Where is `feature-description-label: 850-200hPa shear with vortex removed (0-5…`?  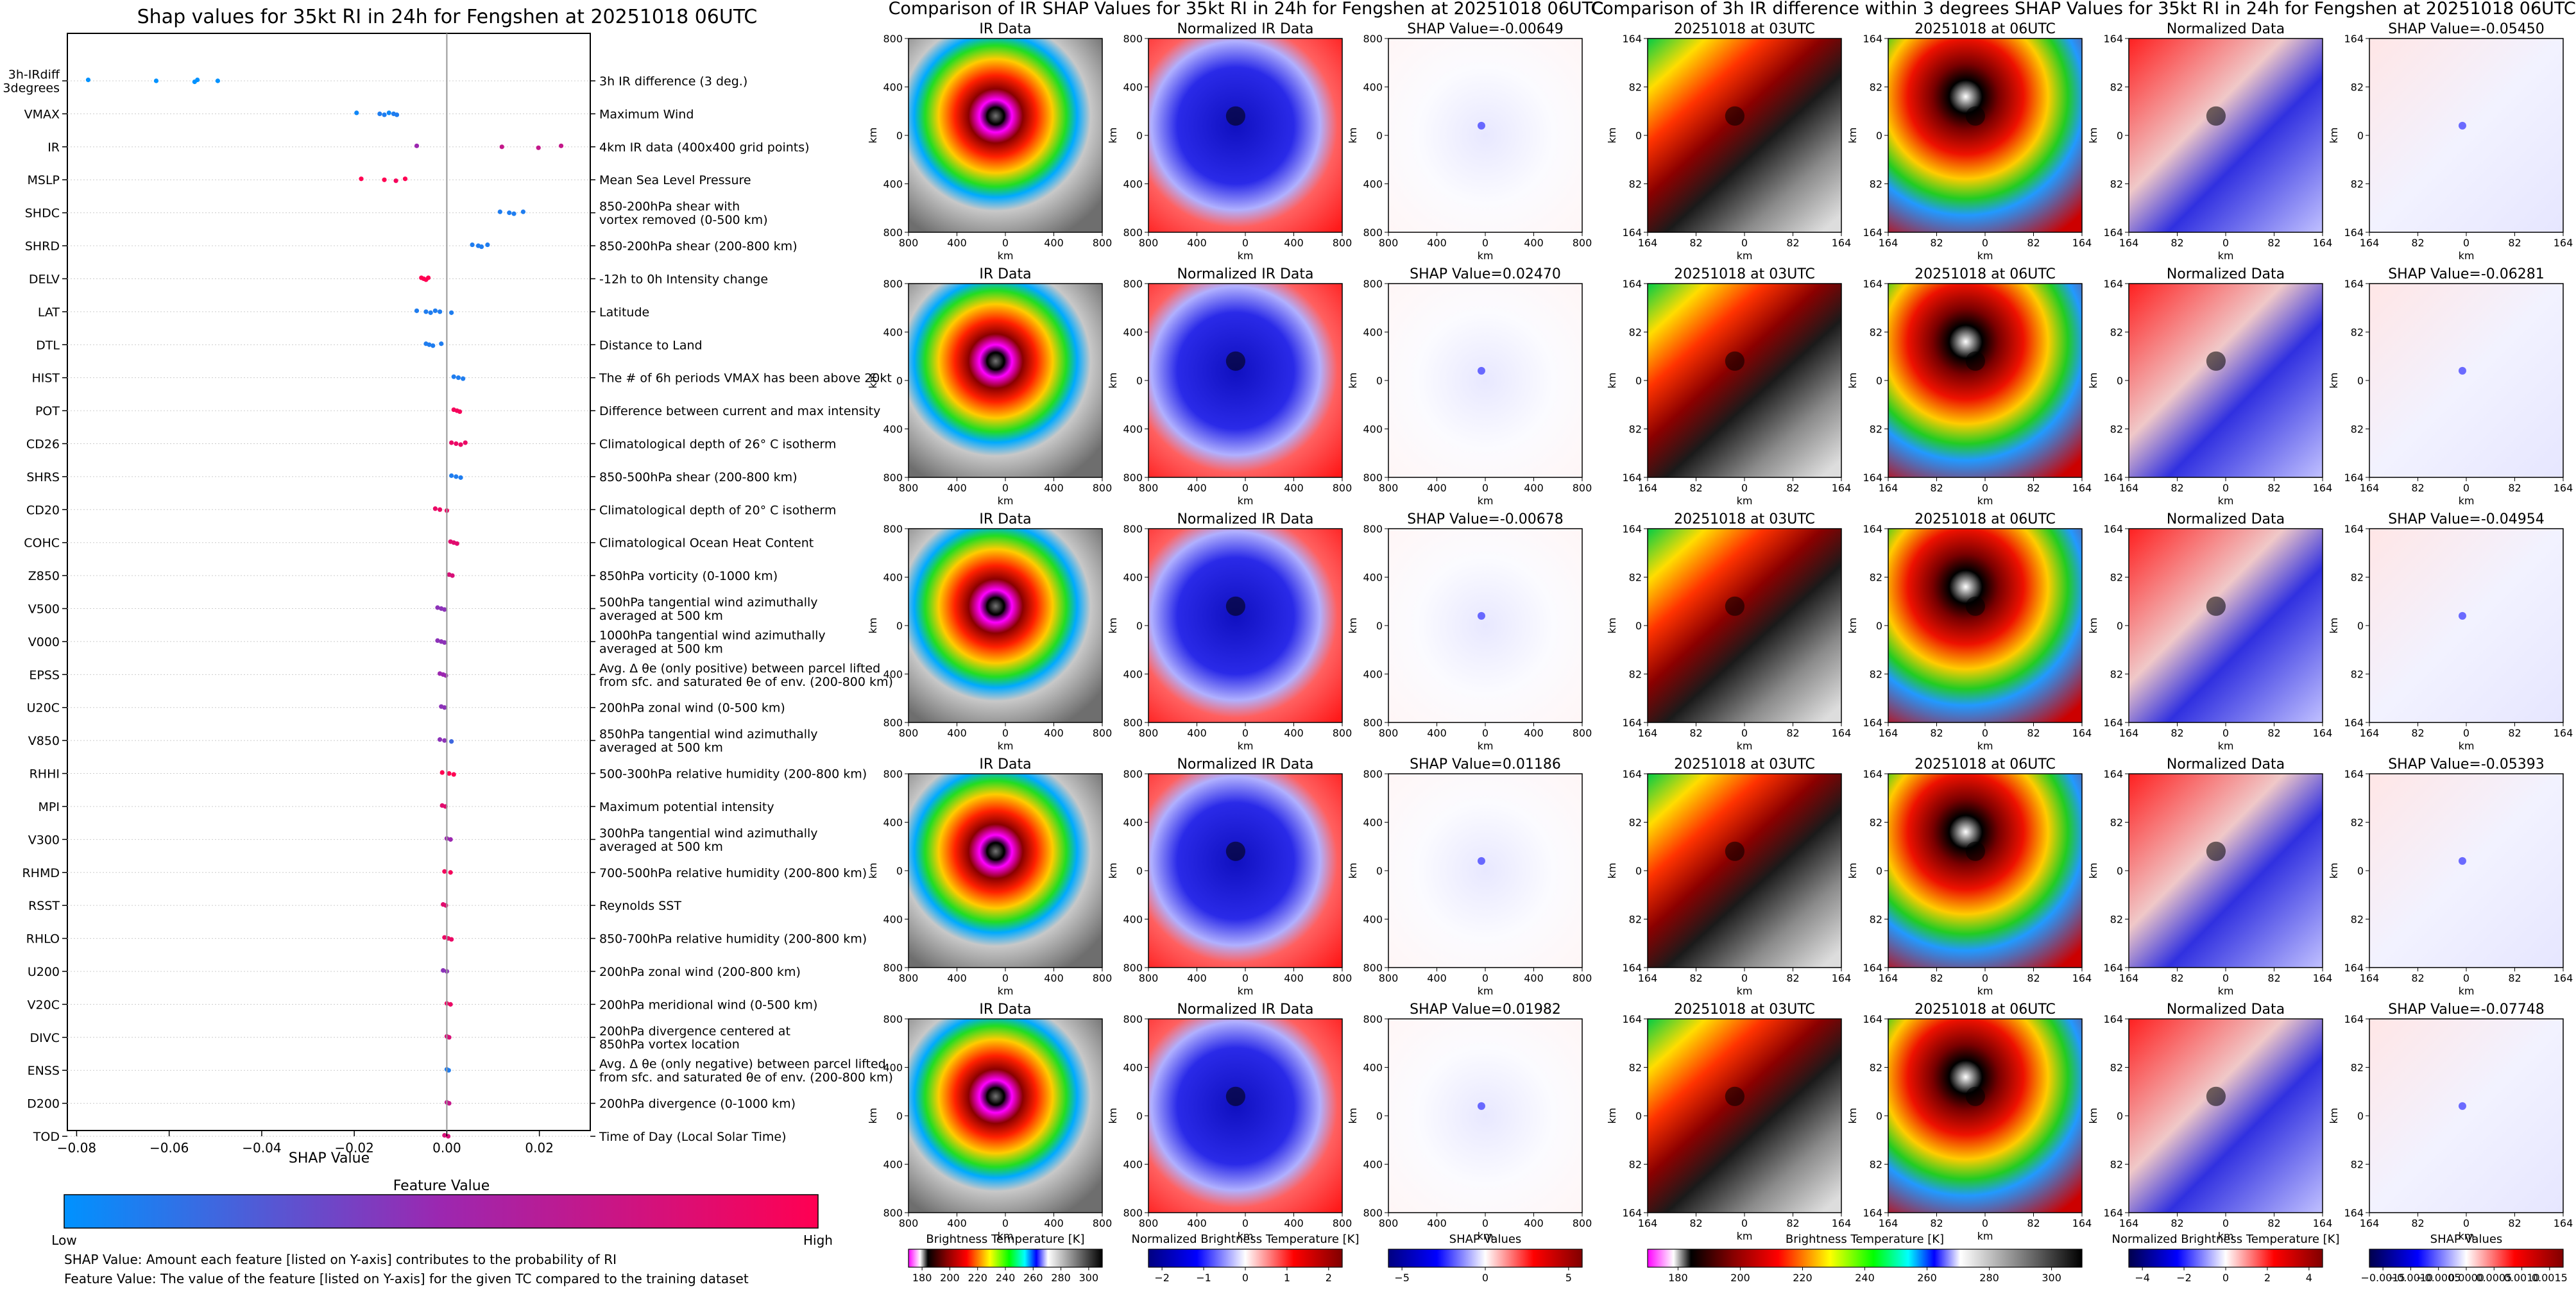
feature-description-label: 850-200hPa shear with vortex removed (0-5… is located at coordinates (684, 213).